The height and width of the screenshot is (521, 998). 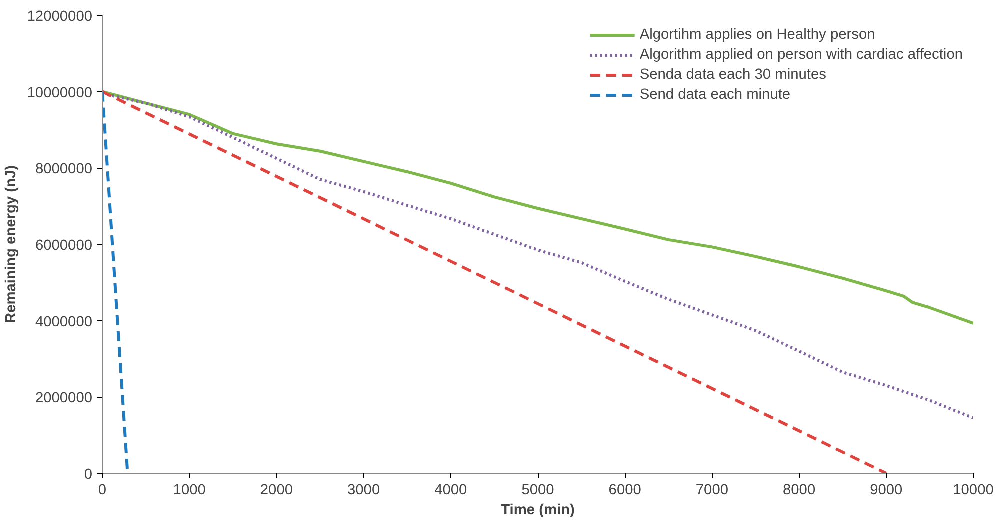 What do you see at coordinates (715, 95) in the screenshot?
I see `legend-label: Send data each minute` at bounding box center [715, 95].